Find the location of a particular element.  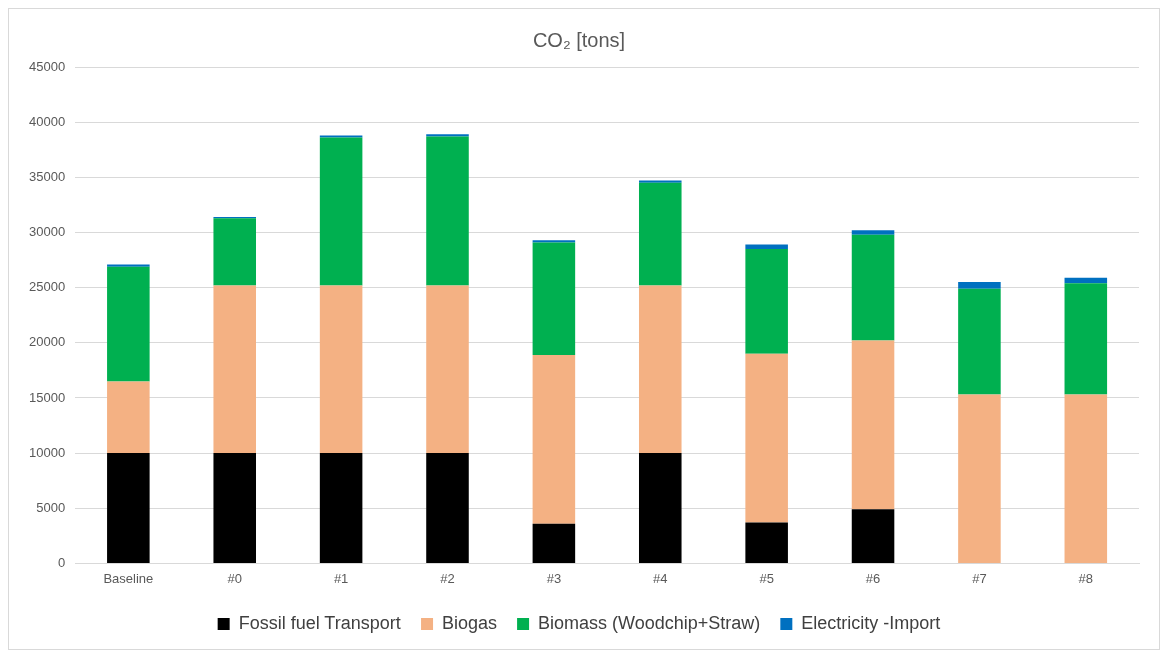

y-tick-label: 5000 is located at coordinates (51, 507).